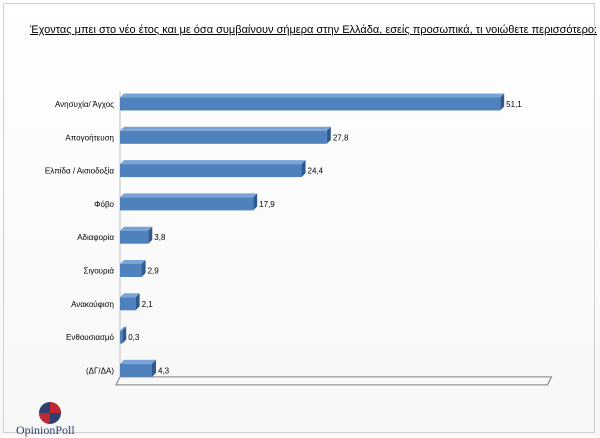 The image size is (600, 438). I want to click on bar-group: Απογοήτευση 27,8, so click(207, 135).